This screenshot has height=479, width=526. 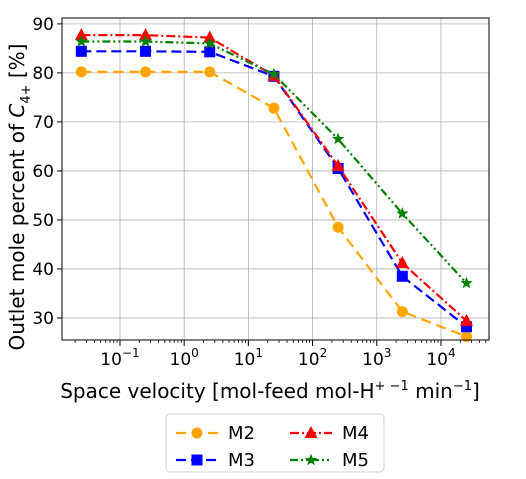 What do you see at coordinates (43, 123) in the screenshot?
I see `y-tick-label: 70` at bounding box center [43, 123].